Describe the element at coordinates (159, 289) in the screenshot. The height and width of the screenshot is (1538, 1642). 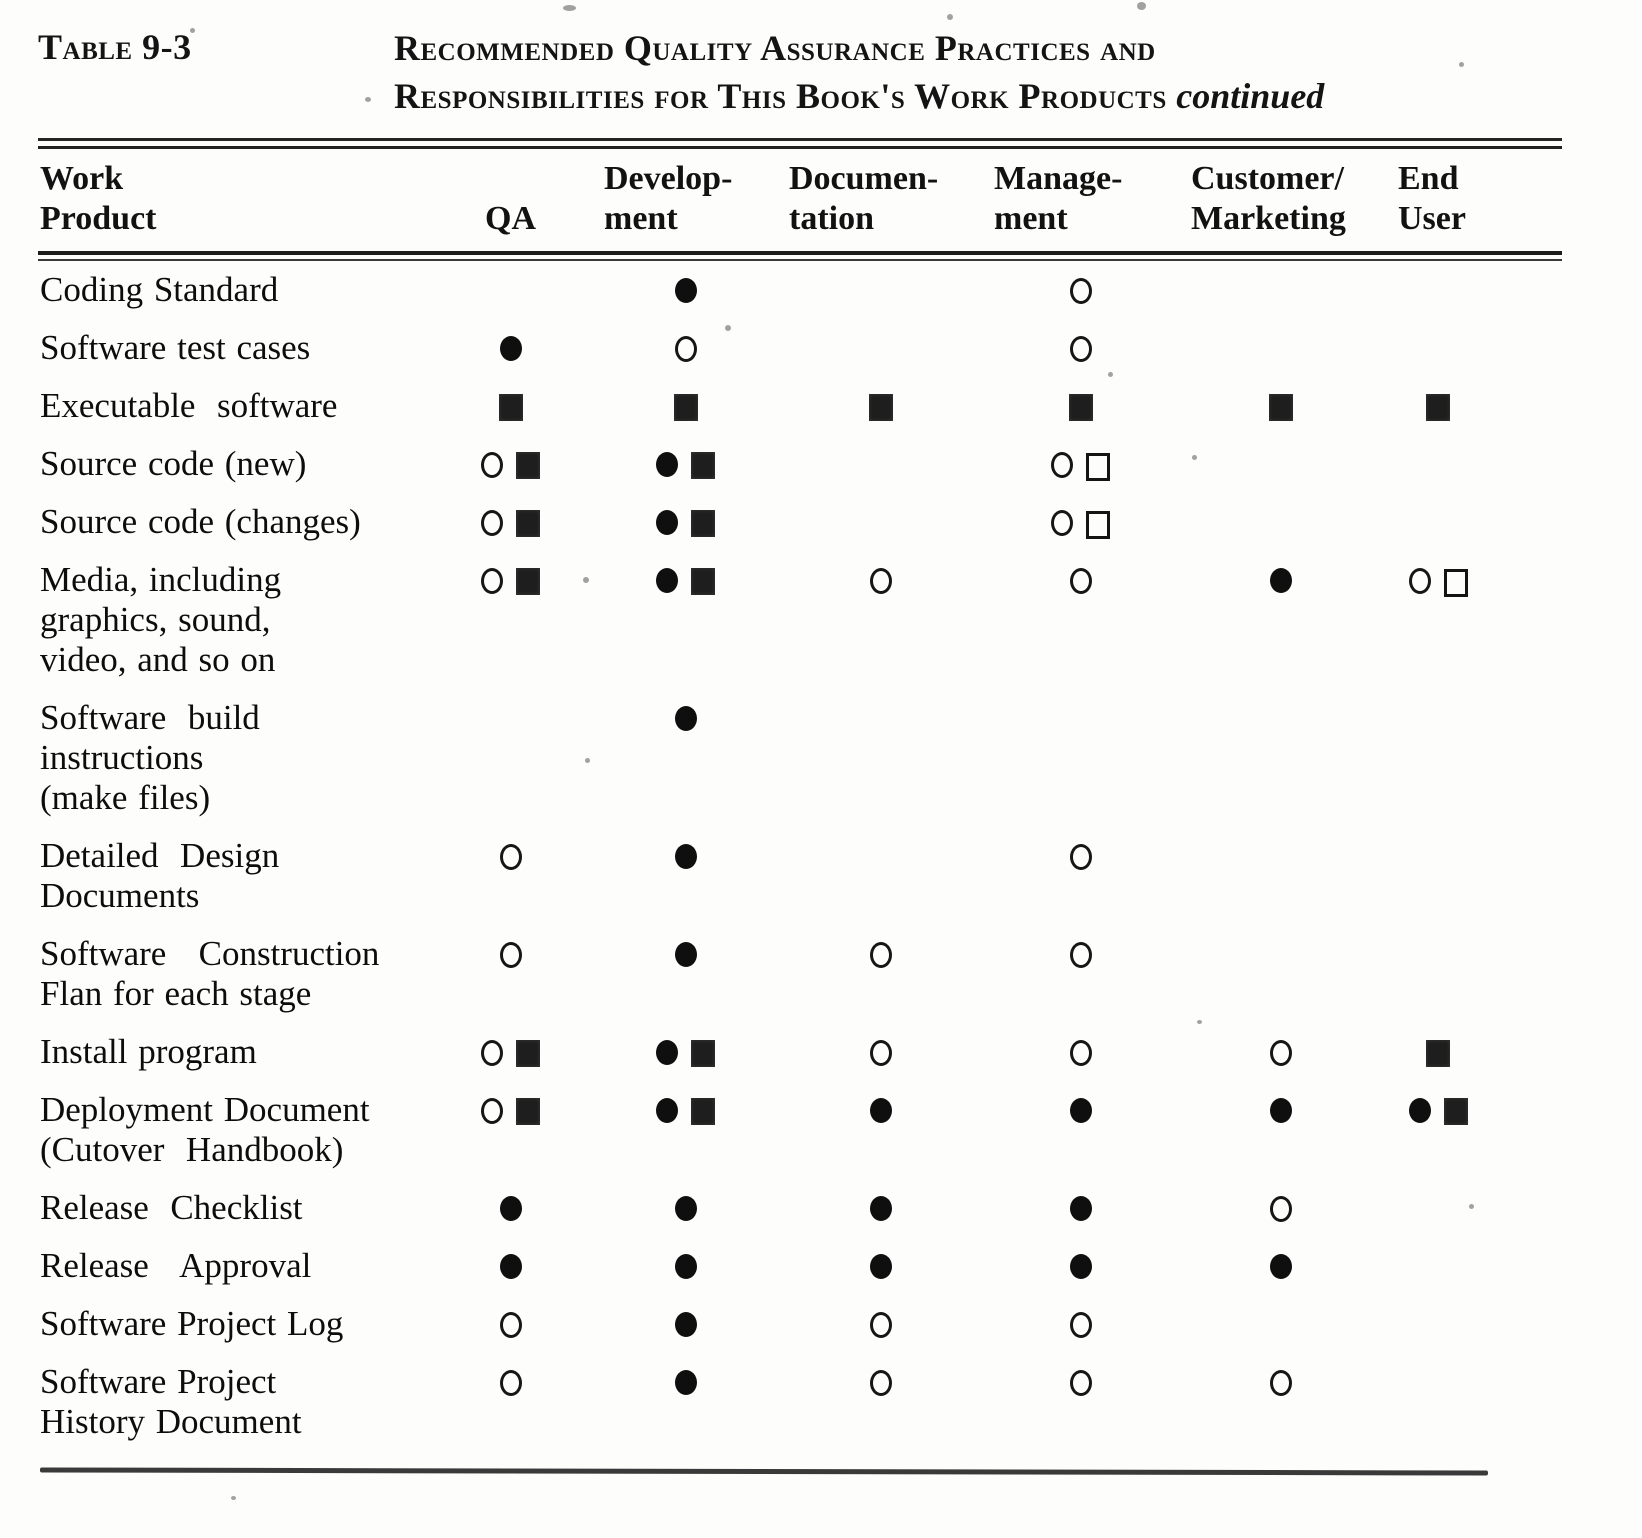
I see `work-product-label: Coding Standard` at that location.